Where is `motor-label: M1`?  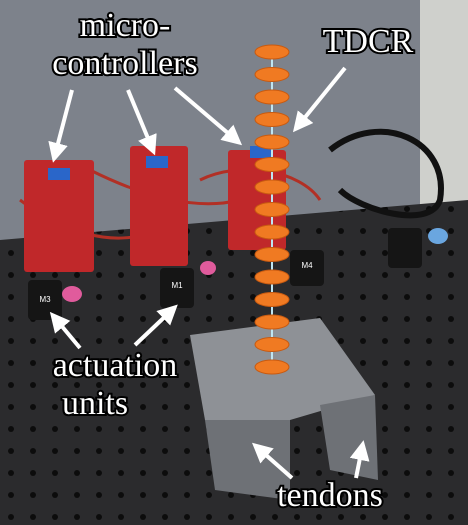 motor-label: M1 is located at coordinates (177, 285).